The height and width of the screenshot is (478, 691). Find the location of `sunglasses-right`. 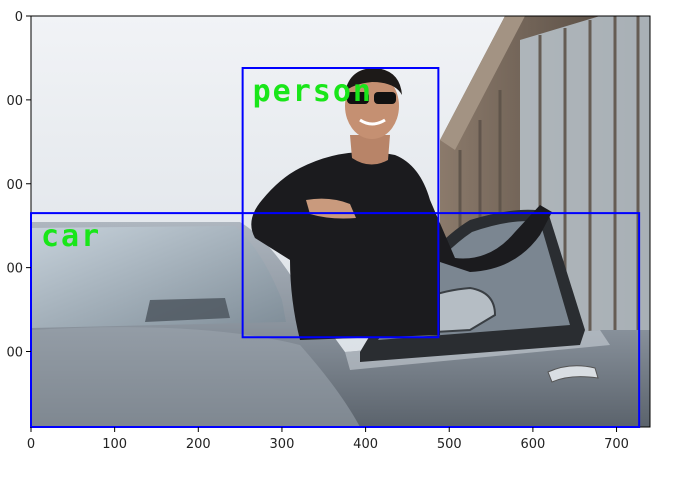

sunglasses-right is located at coordinates (385, 98).